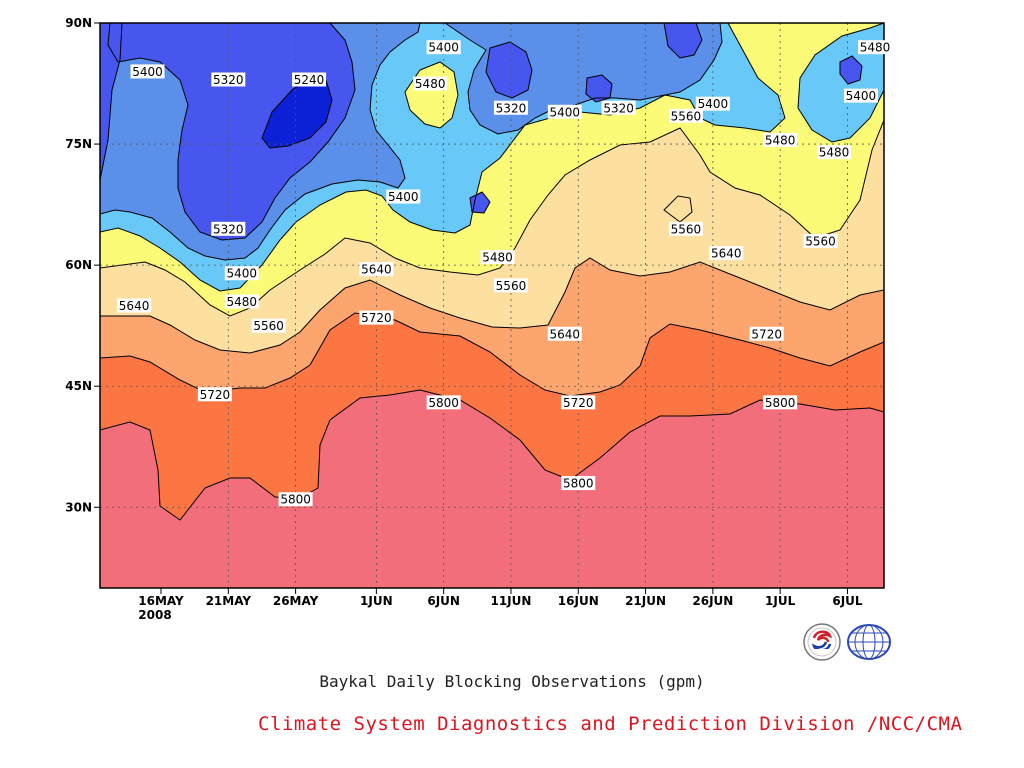  What do you see at coordinates (431, 95) in the screenshot?
I see `line-5480-pocket` at bounding box center [431, 95].